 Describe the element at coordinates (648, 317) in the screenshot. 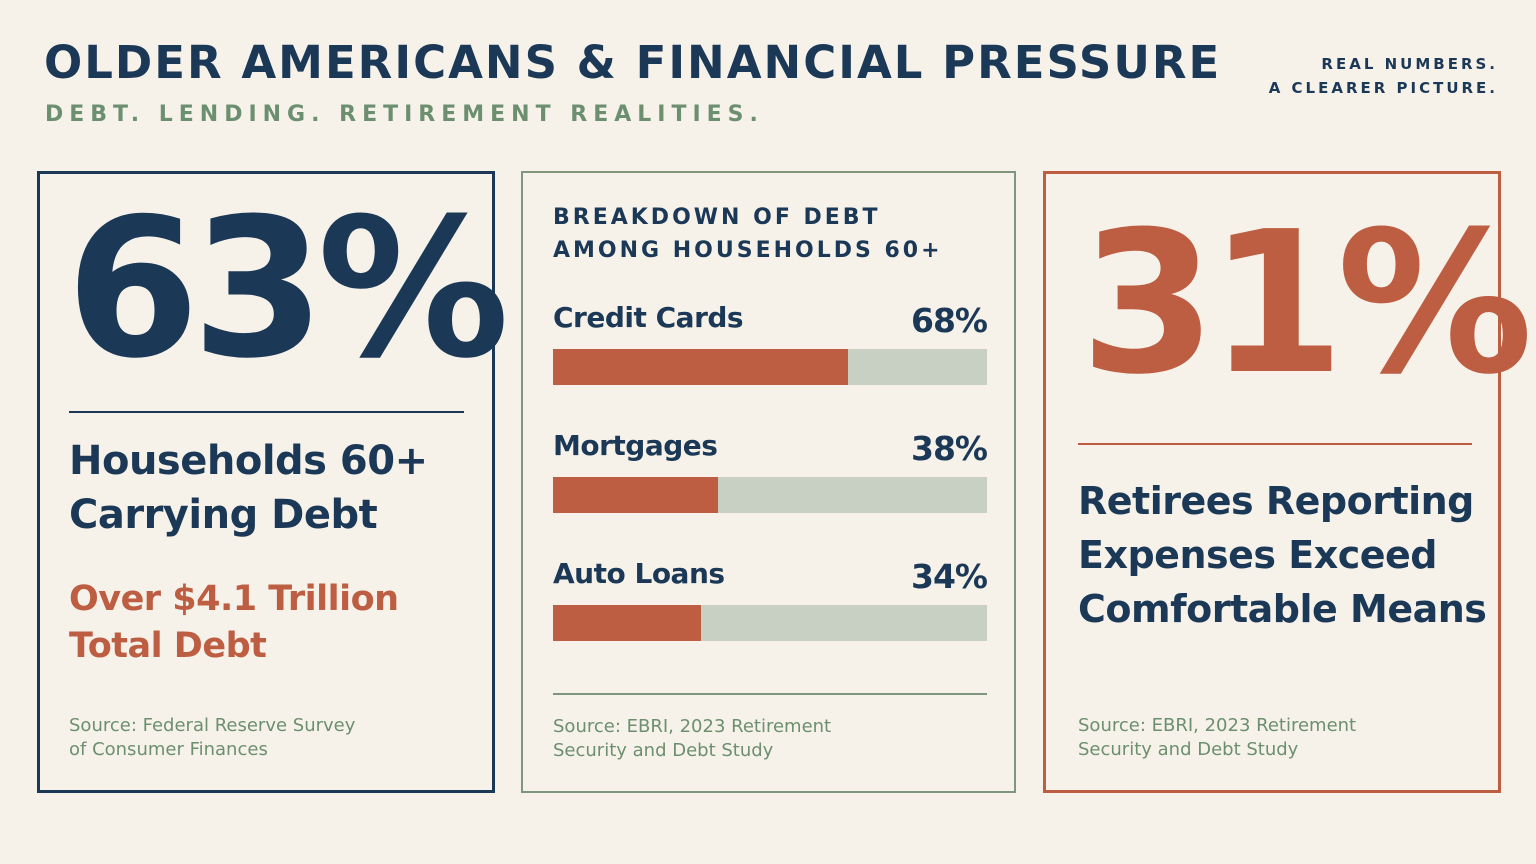

I see `bar-category-label: Credit Cards` at that location.